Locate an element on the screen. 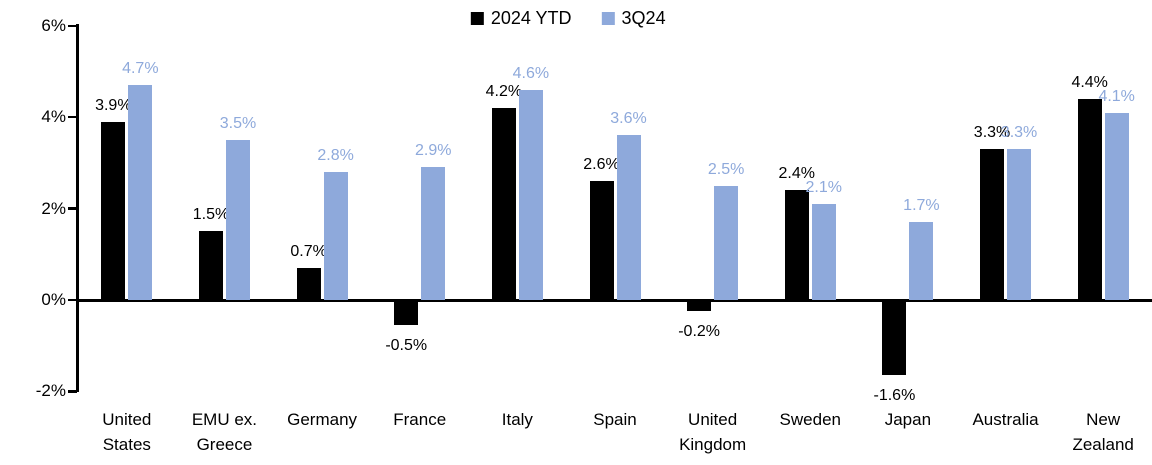 This screenshot has height=465, width=1152. y-tick-label-6: 6% is located at coordinates (53, 25).